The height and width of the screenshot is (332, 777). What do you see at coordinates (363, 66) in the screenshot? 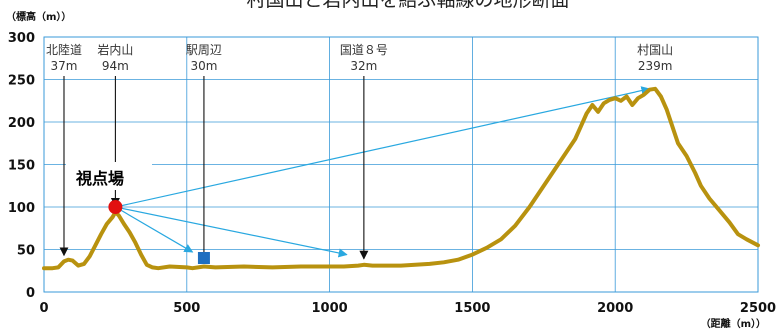
I see `annotation-elevation: 32m` at bounding box center [363, 66].